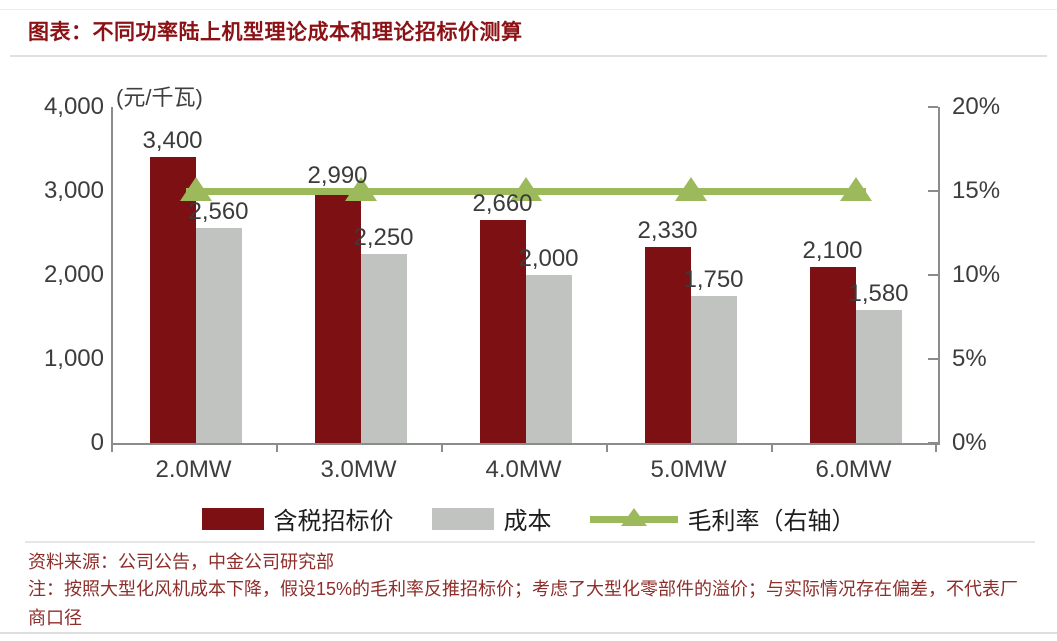 This screenshot has height=641, width=1057. What do you see at coordinates (181, 562) in the screenshot?
I see `source-text: 资料来源：公司公告，中金公司研究部` at bounding box center [181, 562].